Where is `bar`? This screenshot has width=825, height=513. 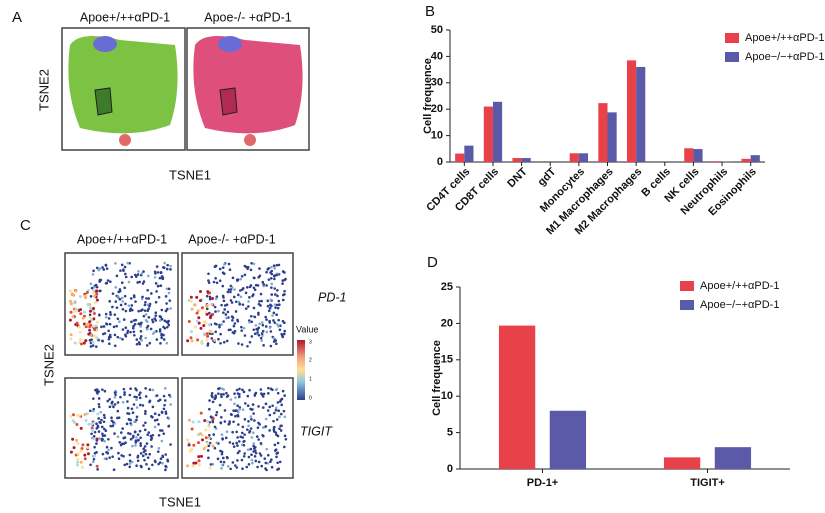
bar is located at coordinates (682, 463).